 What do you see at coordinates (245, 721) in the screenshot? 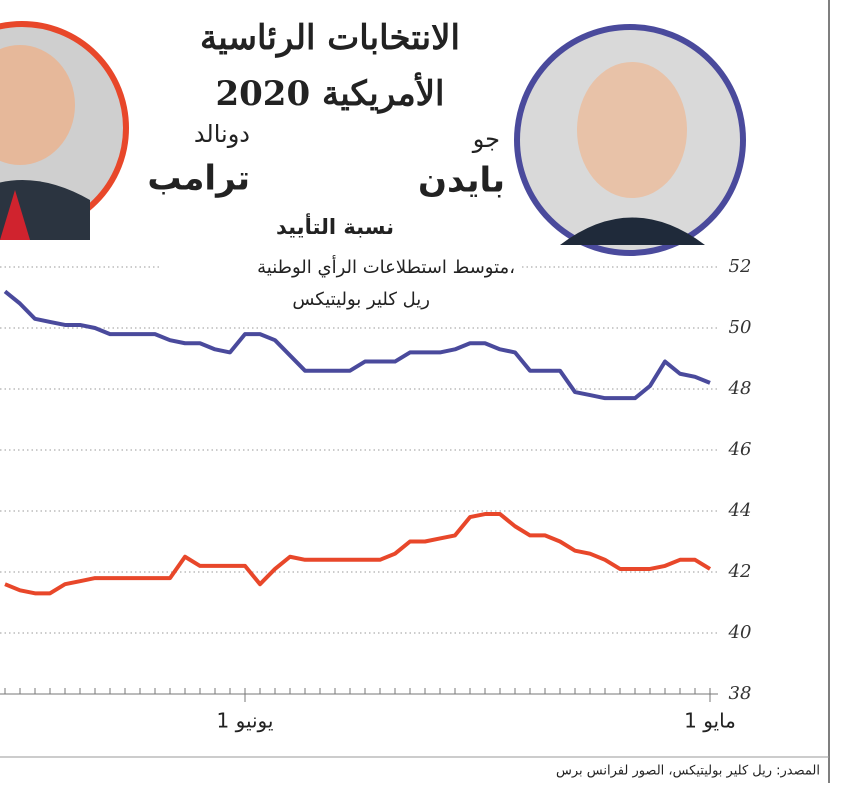
I see `x-tick-label: 1 يونيو` at bounding box center [245, 721].